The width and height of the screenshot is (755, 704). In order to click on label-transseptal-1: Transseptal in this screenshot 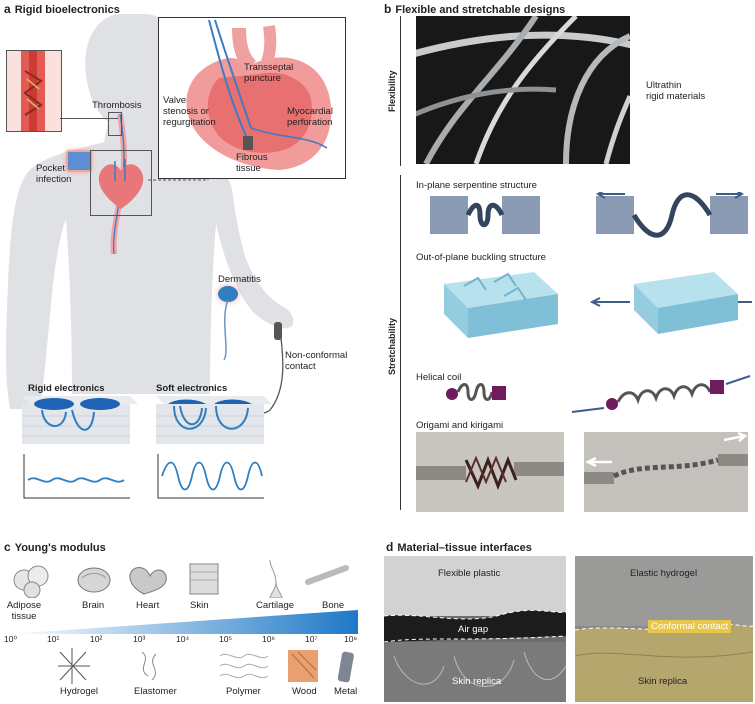, I will do `click(269, 67)`.